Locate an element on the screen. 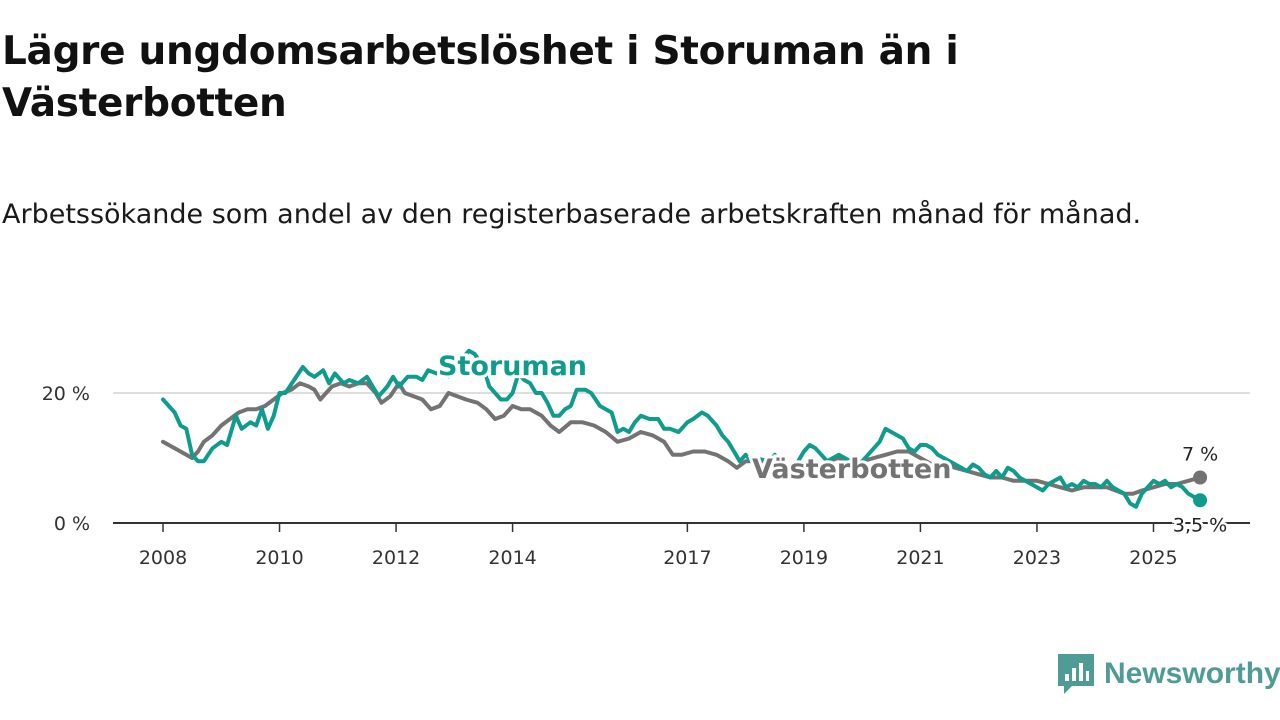 This screenshot has height=720, width=1280. x-tick-label-3: 2014 is located at coordinates (512, 558).